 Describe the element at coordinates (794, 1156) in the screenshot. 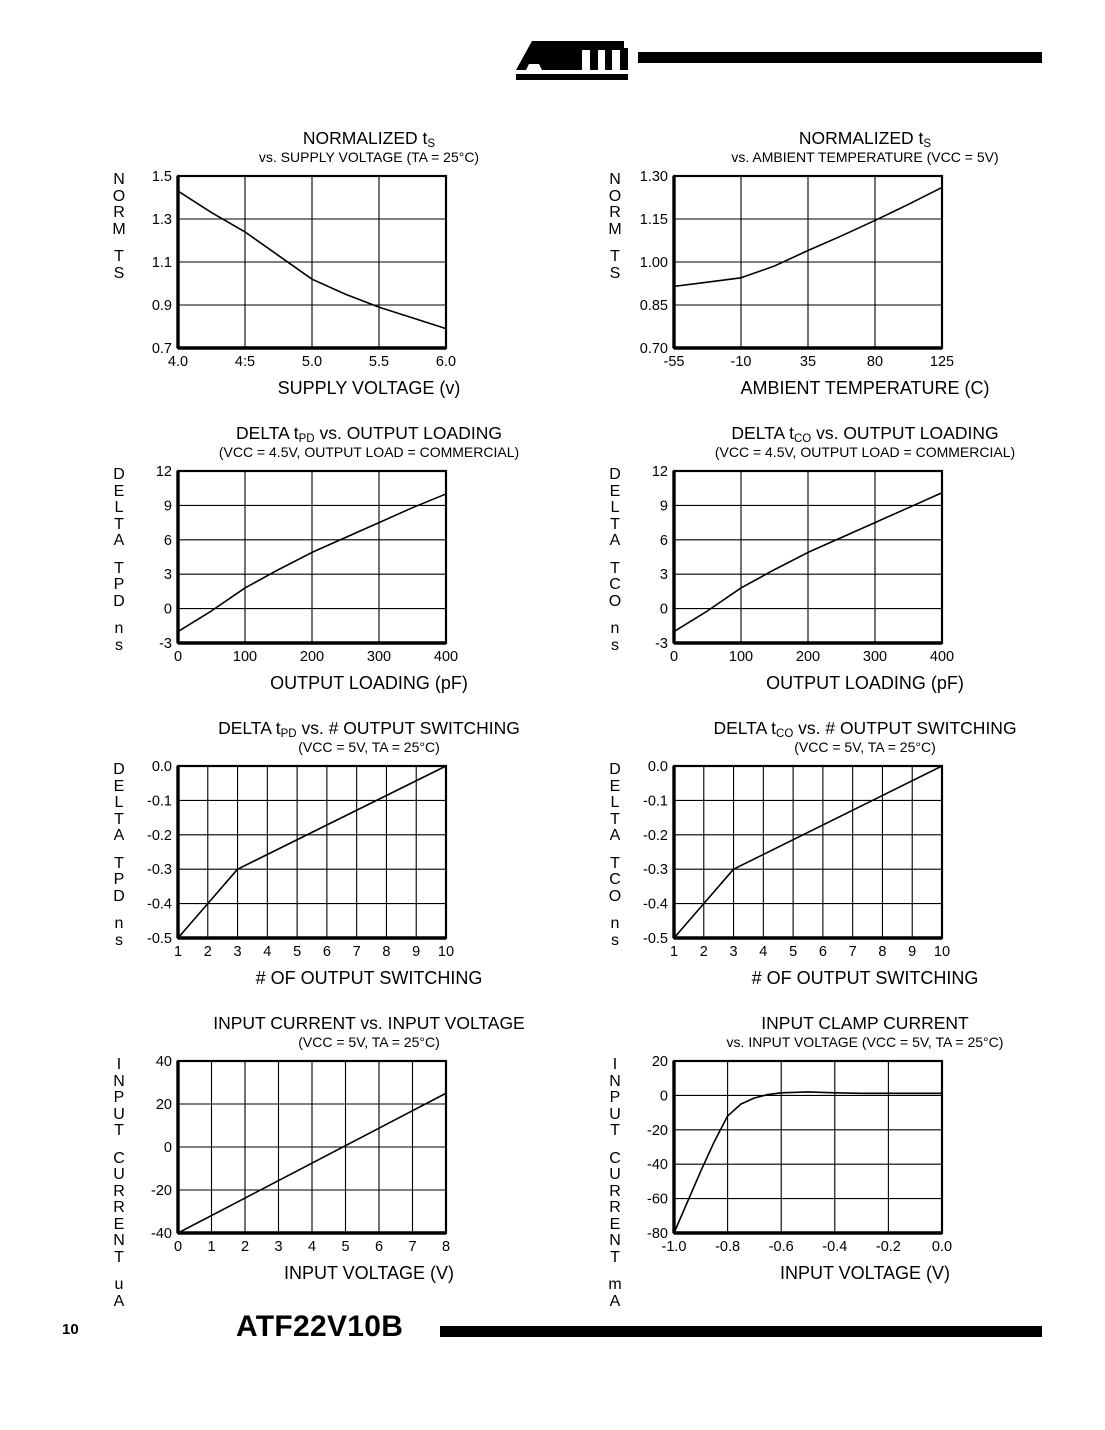

I see `plot-wrapper: 20 0 -20 -40 -60 -80 -1.0 -0.8 -0.6 -0.4 -0.2 0.0` at that location.